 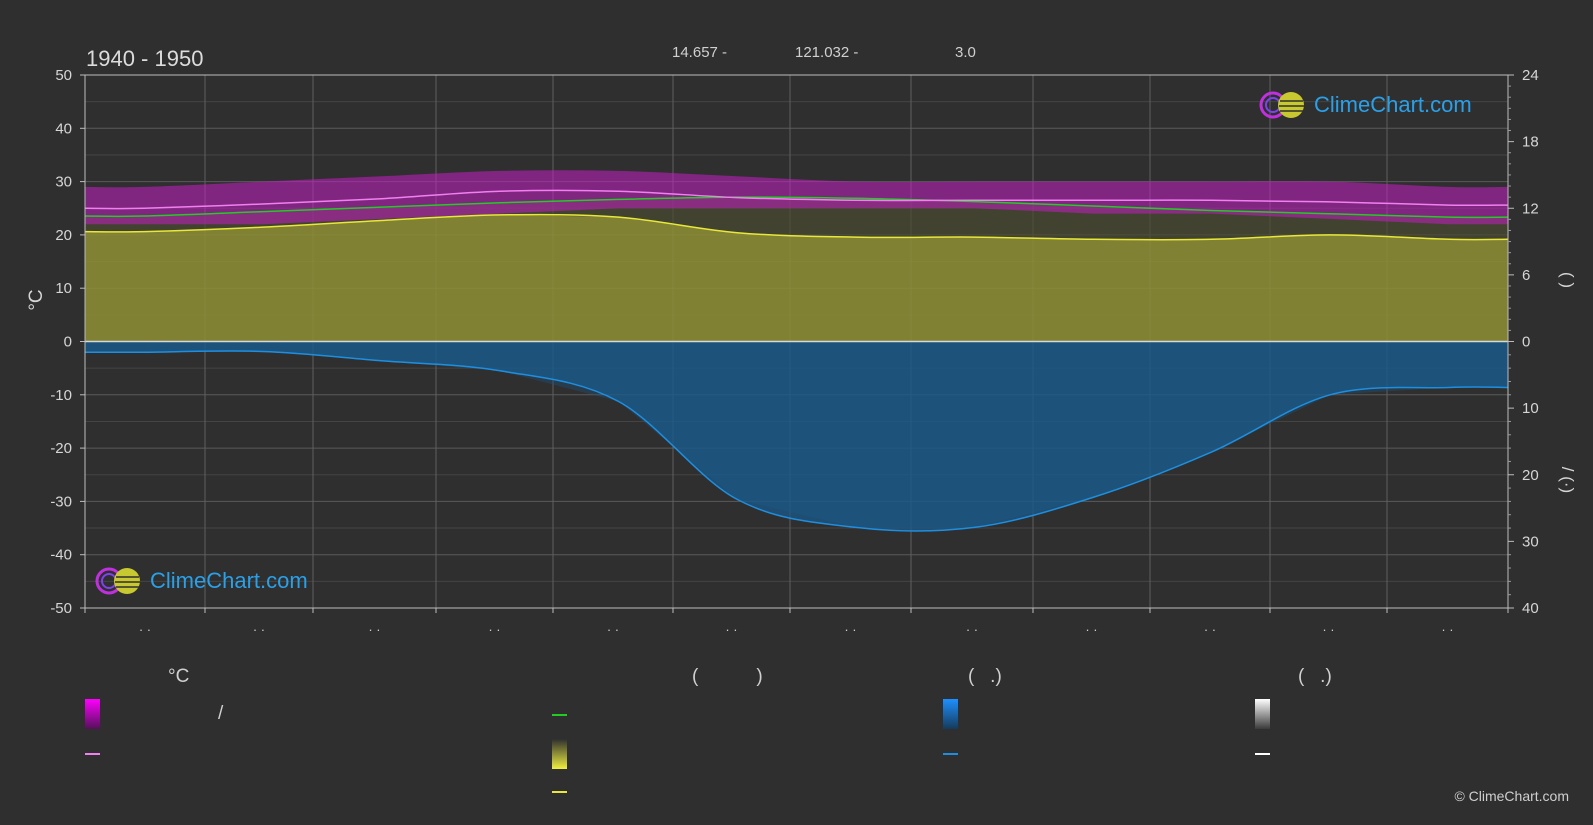 What do you see at coordinates (221, 713) in the screenshot?
I see `legend-temp-range-slash: /` at bounding box center [221, 713].